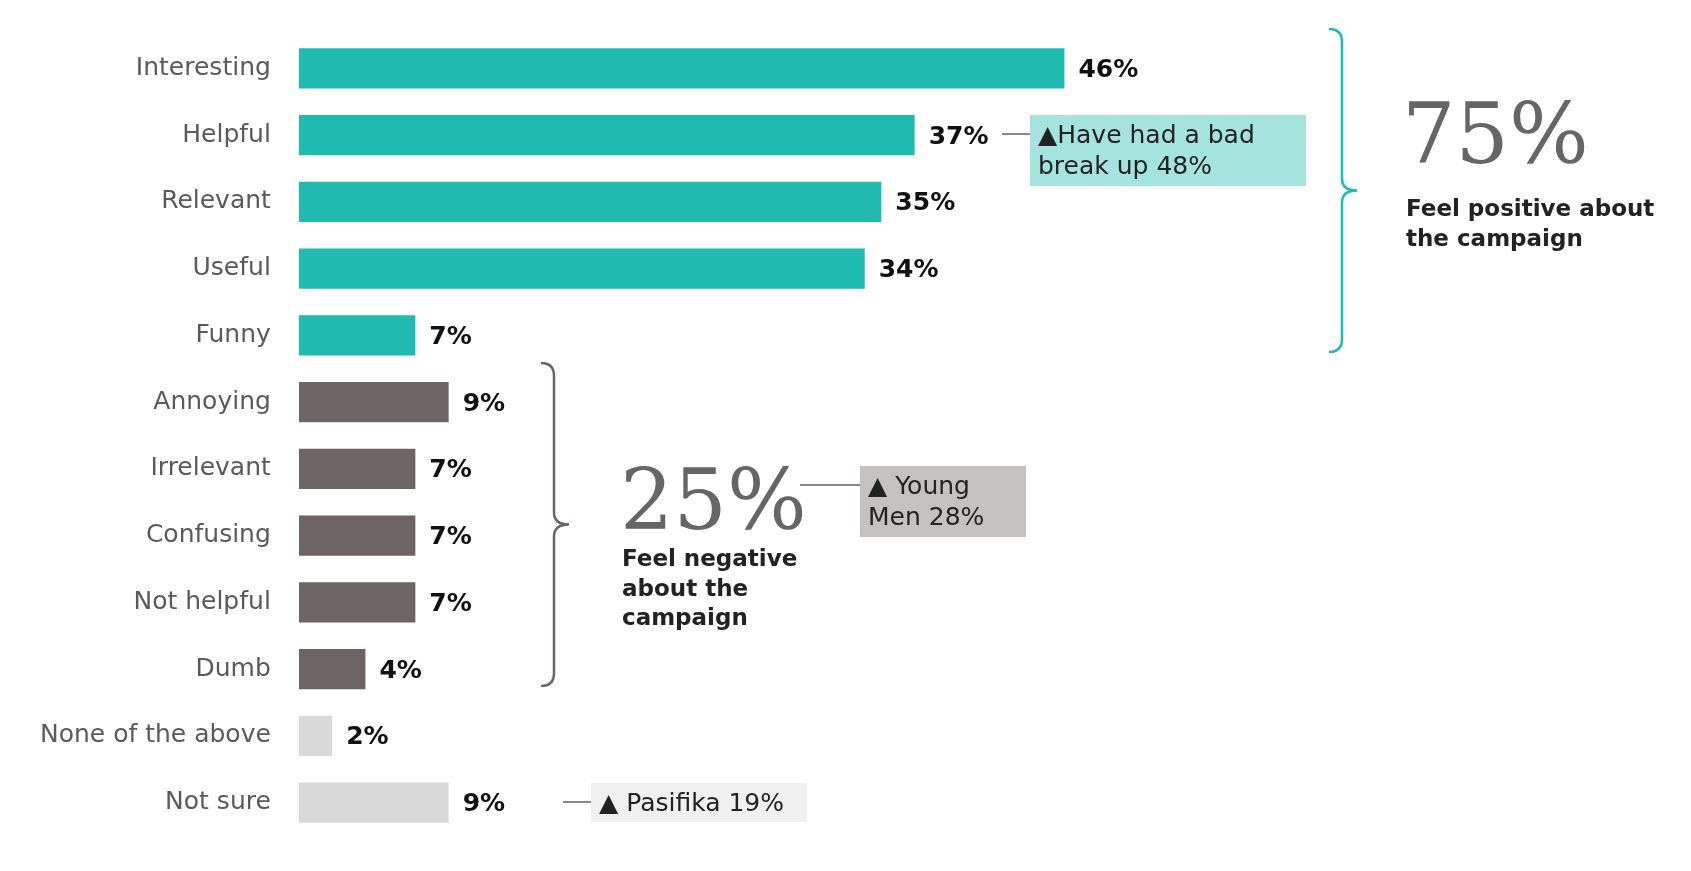  Describe the element at coordinates (367, 736) in the screenshot. I see `data-label: 2%` at that location.